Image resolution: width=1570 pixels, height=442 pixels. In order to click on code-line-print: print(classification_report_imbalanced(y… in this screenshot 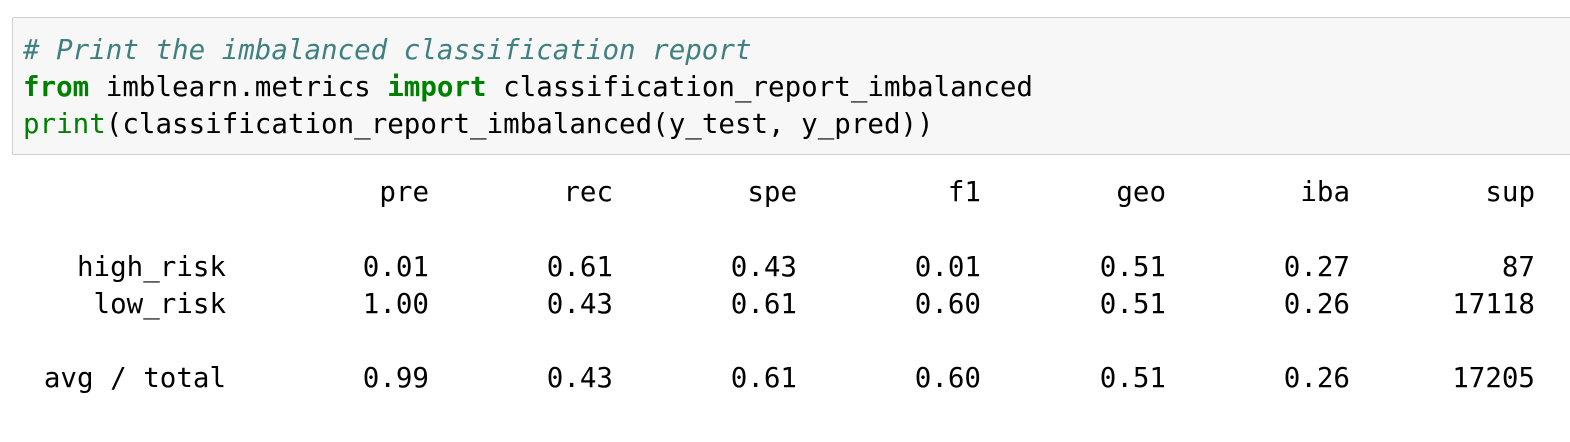, I will do `click(478, 124)`.